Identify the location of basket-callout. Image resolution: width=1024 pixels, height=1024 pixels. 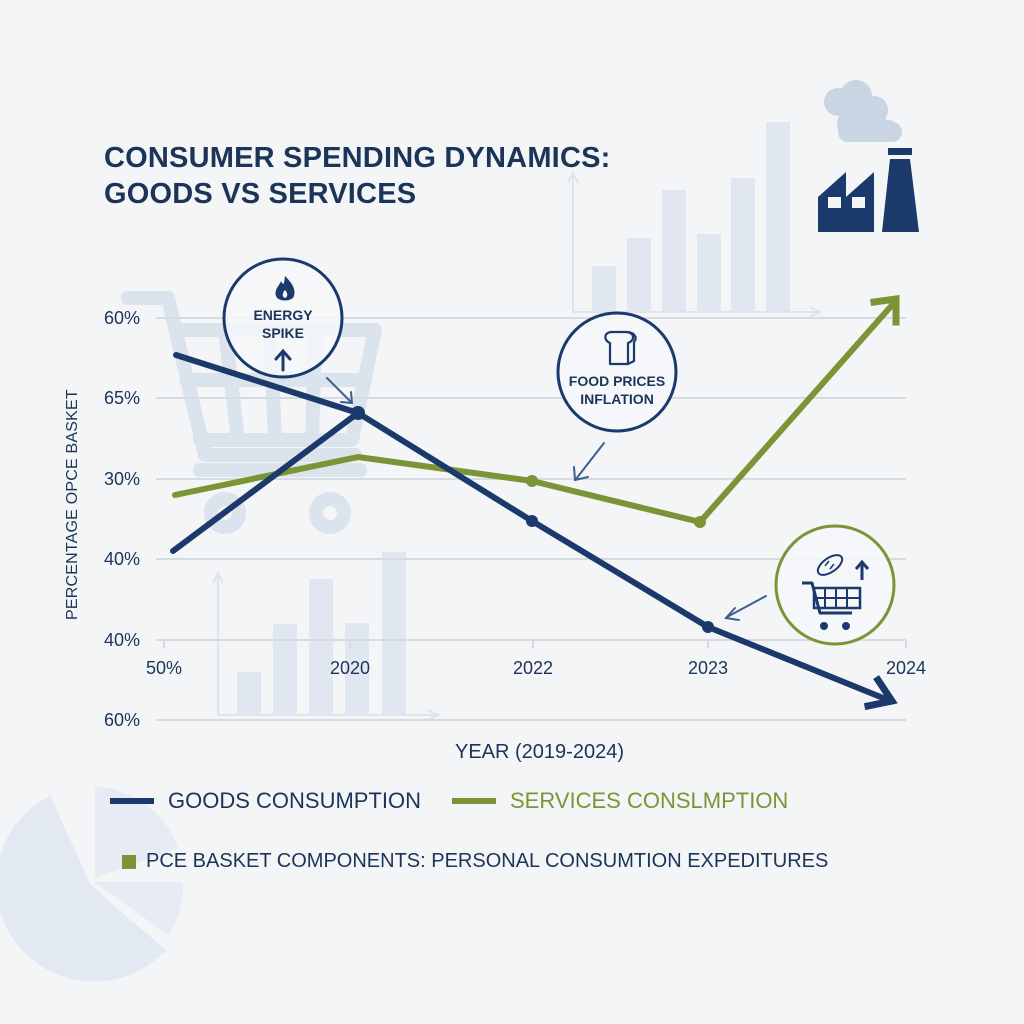
(835, 585).